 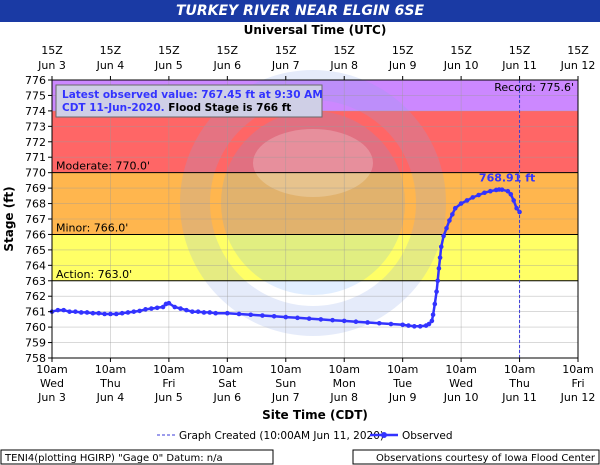 I want to click on footer-right-box, so click(x=476, y=457).